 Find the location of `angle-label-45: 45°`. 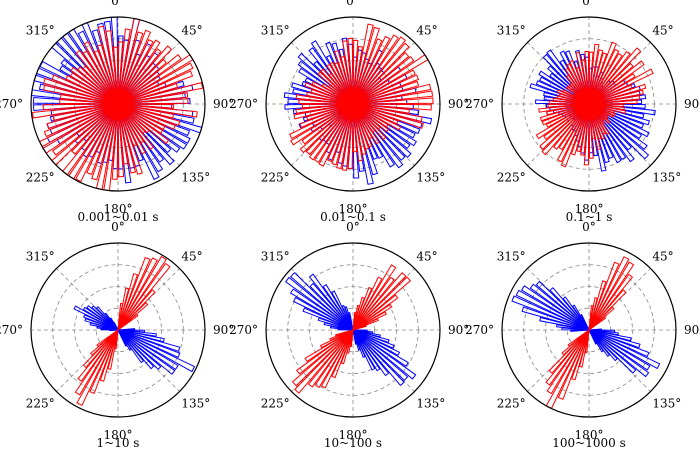

angle-label-45: 45° is located at coordinates (662, 31).